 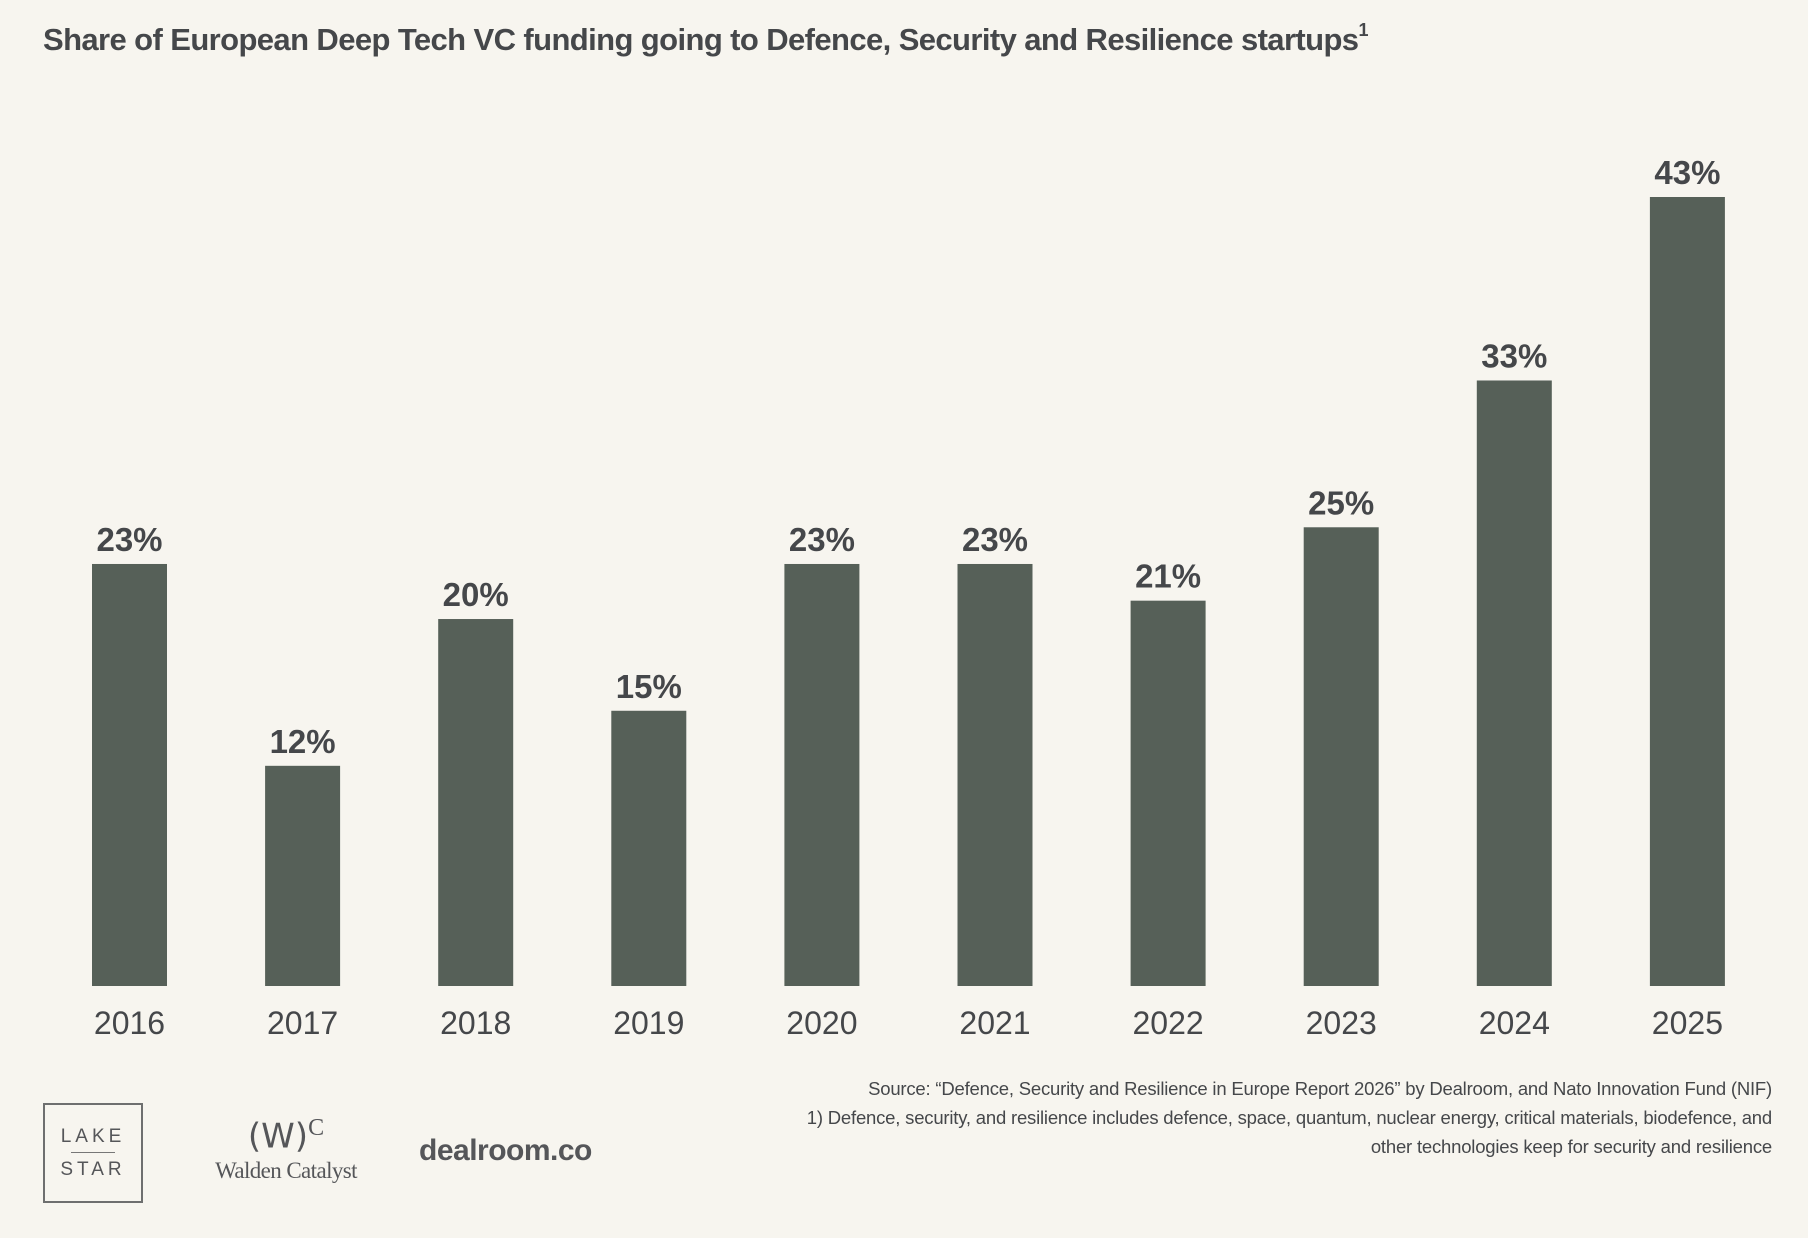 I want to click on footnote-marker: 1, so click(x=1363, y=30).